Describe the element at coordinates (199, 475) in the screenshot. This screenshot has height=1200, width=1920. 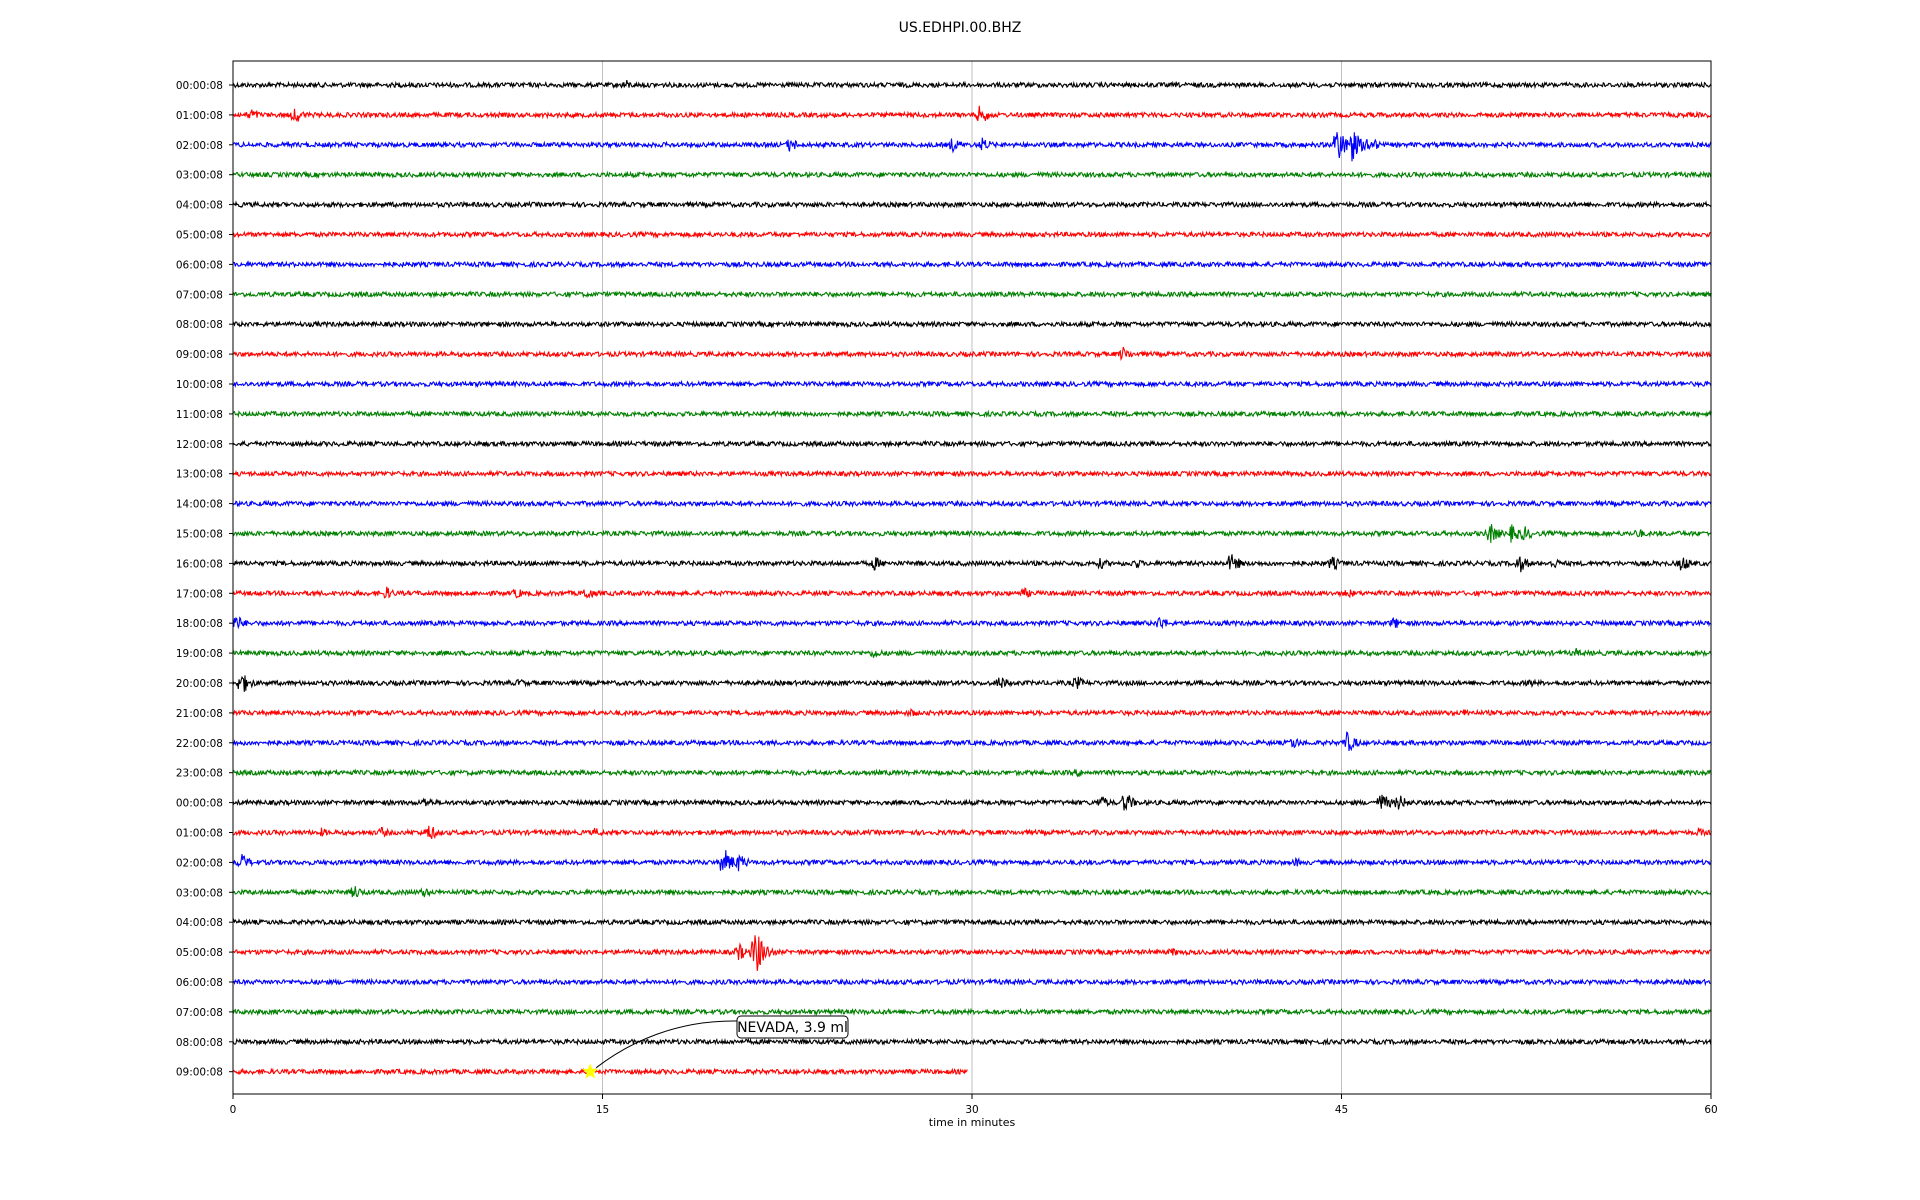
I see `row-time-label: 13:00:08` at that location.